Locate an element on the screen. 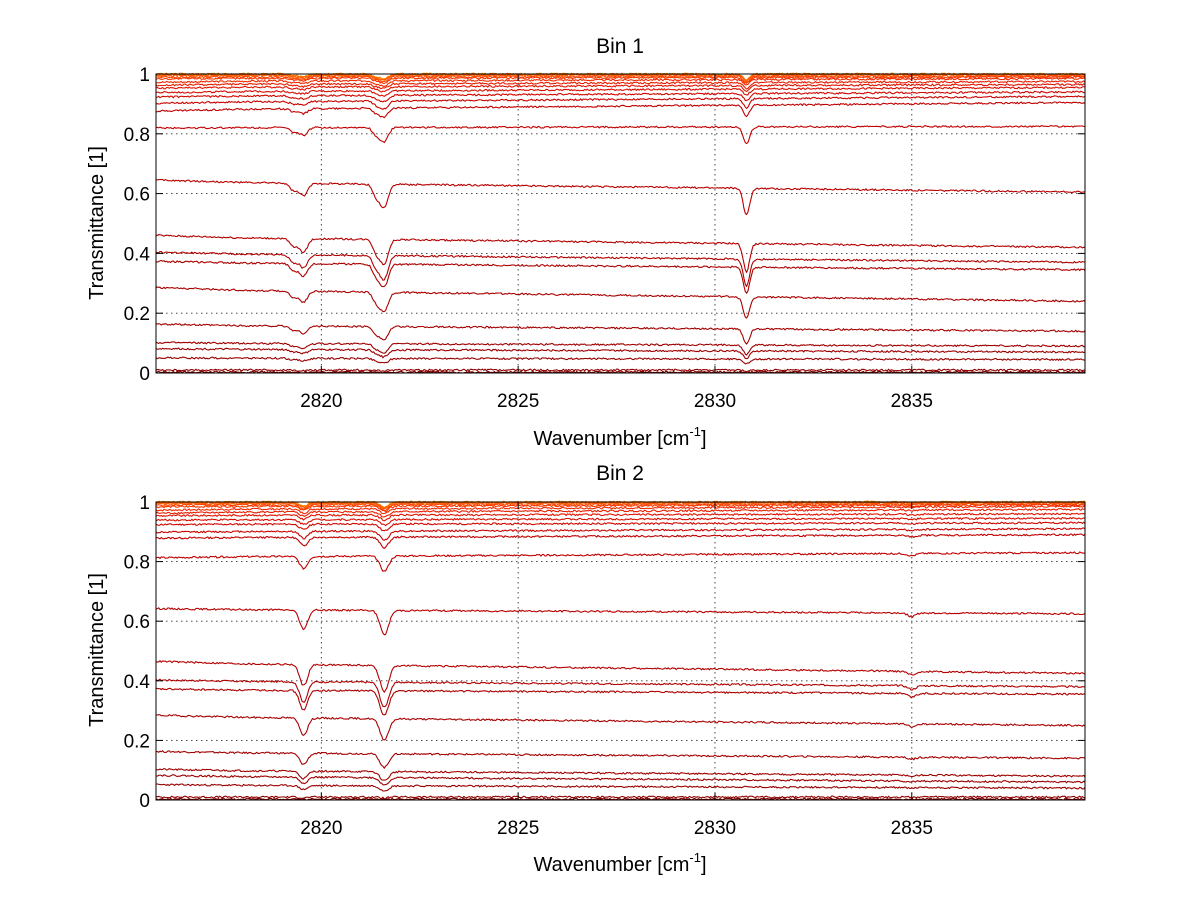  subplot-title: Bin 2 is located at coordinates (620, 473).